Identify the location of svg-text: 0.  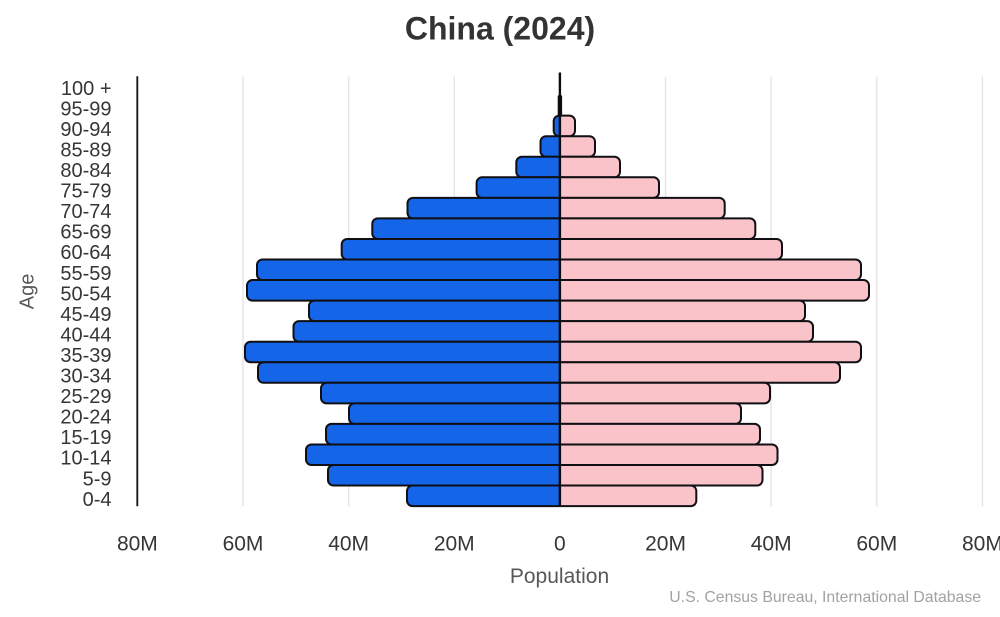
(560, 544).